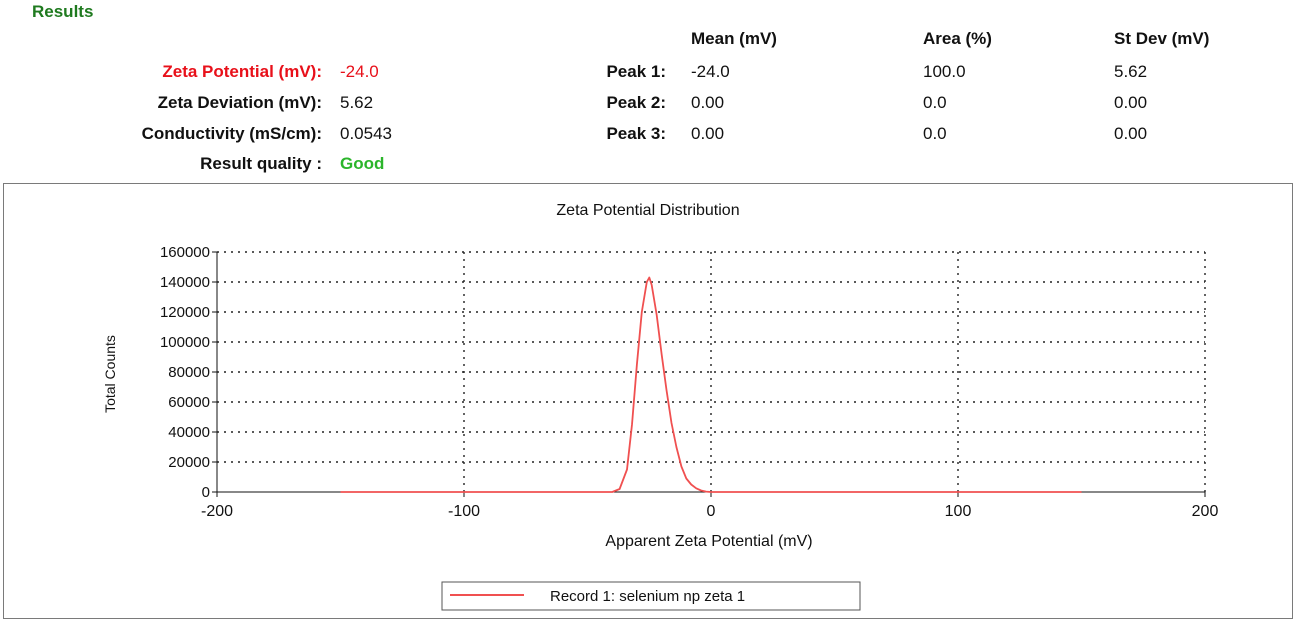 The width and height of the screenshot is (1299, 625). I want to click on peak-3-label: Peak 3:, so click(636, 133).